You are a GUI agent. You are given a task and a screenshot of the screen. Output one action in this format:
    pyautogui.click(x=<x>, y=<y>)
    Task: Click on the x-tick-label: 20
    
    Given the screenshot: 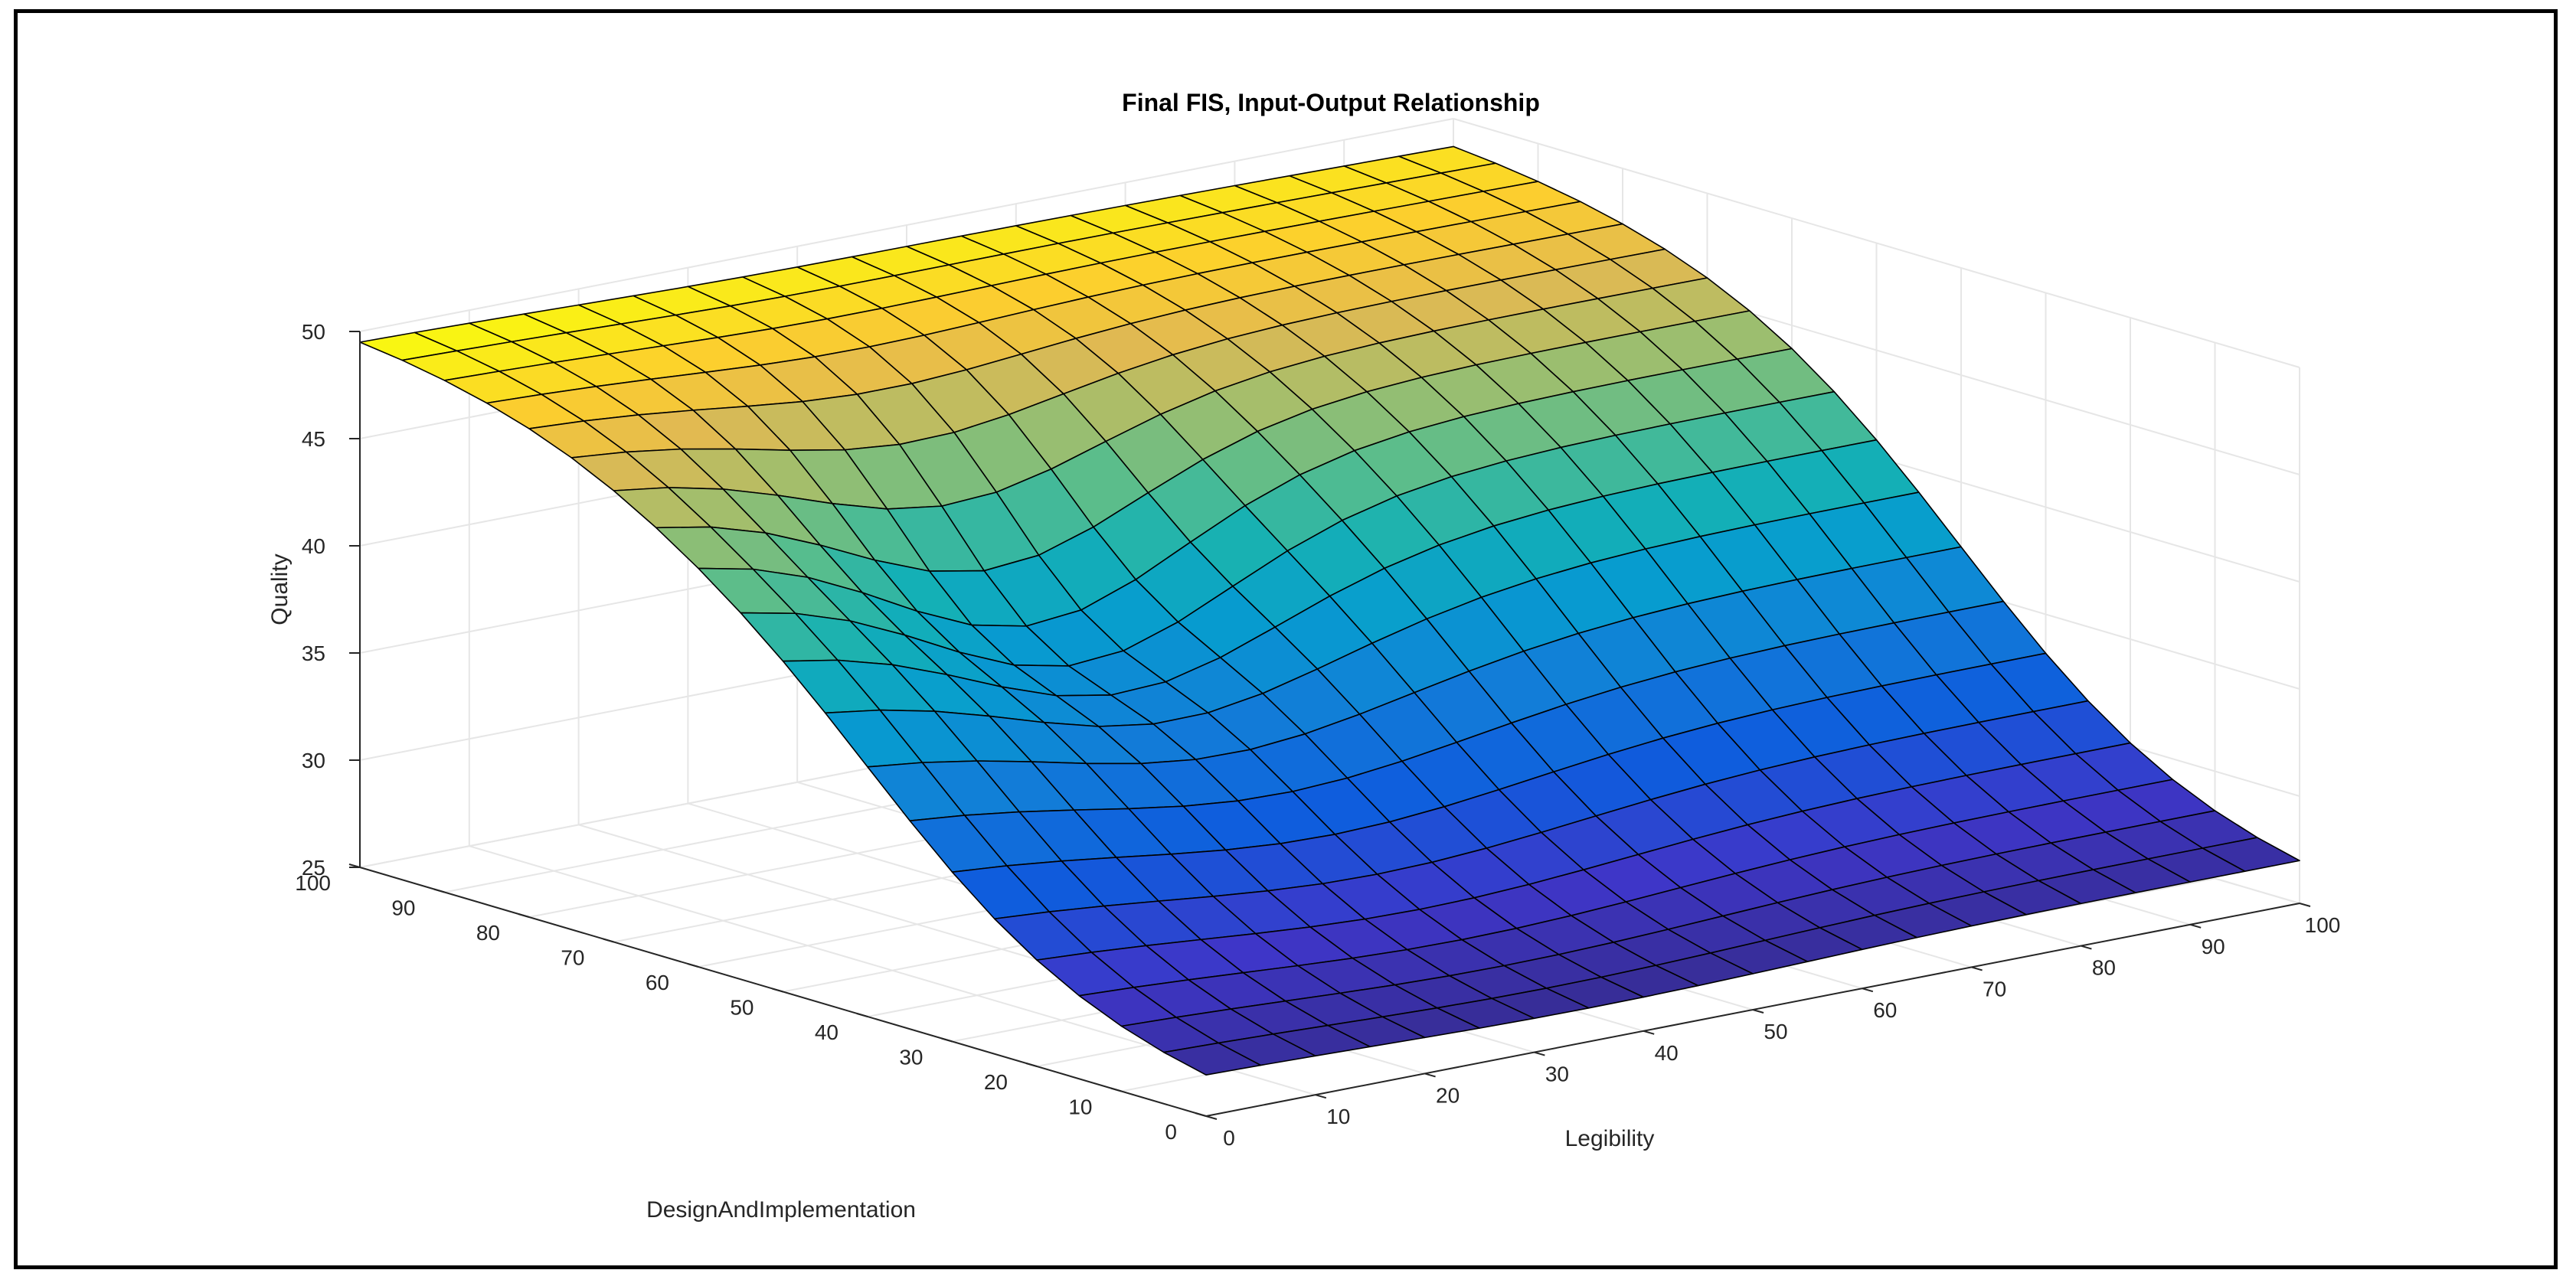 What is the action you would take?
    pyautogui.click(x=1448, y=1095)
    